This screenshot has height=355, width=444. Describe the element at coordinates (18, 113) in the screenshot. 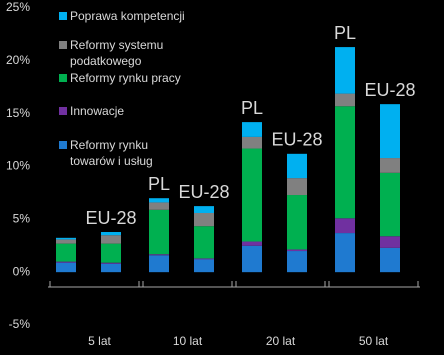

I see `y-tick-label: 15%` at that location.